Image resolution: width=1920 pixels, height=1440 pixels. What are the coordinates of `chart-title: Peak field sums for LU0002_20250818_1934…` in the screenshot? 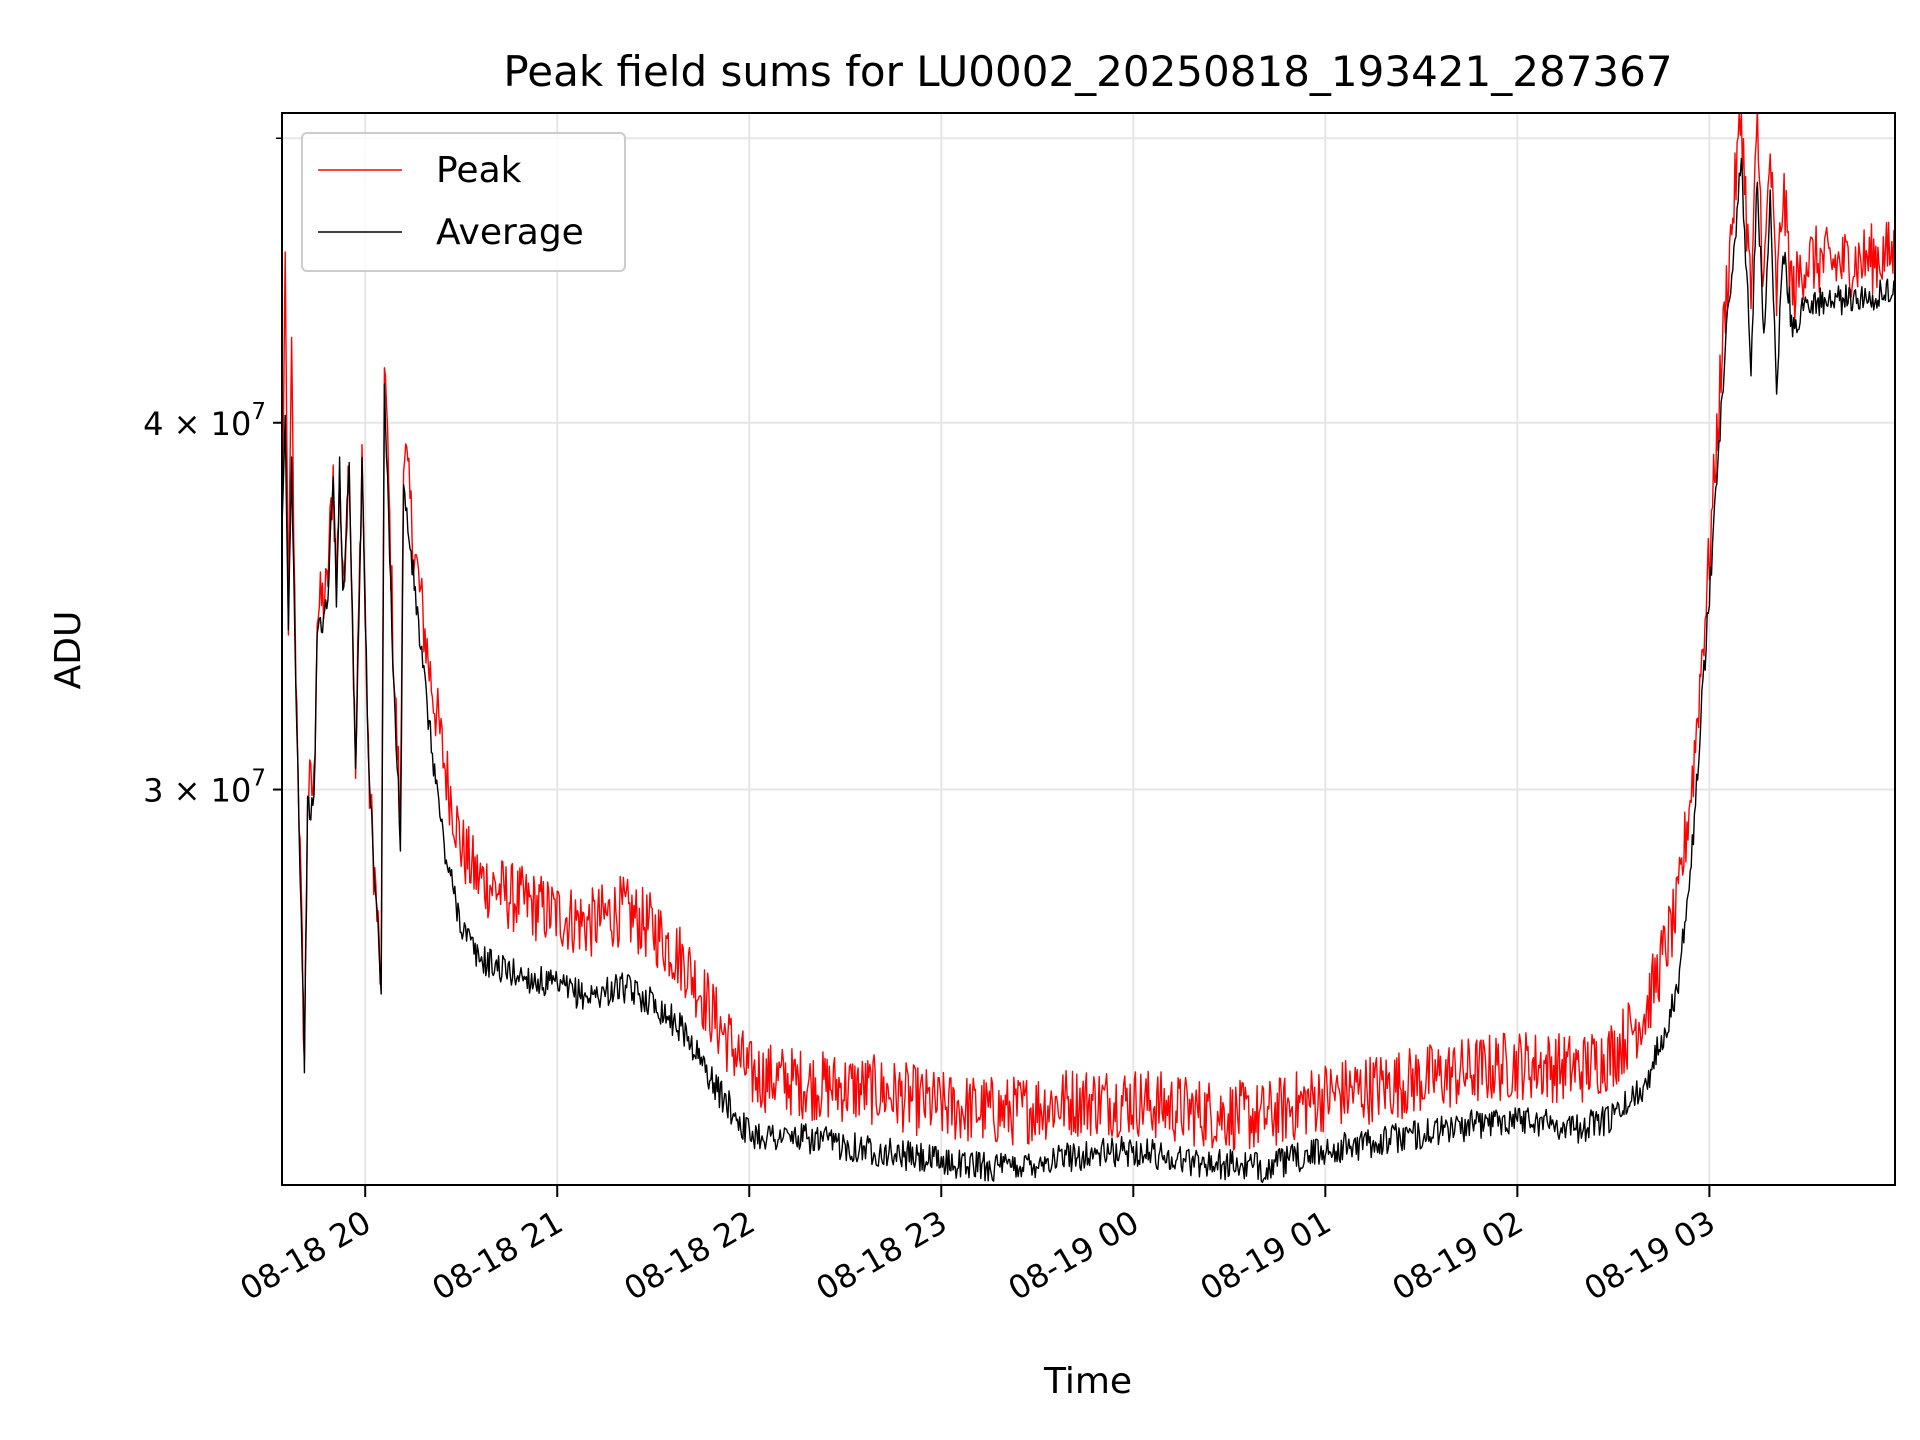 It's located at (1087, 71).